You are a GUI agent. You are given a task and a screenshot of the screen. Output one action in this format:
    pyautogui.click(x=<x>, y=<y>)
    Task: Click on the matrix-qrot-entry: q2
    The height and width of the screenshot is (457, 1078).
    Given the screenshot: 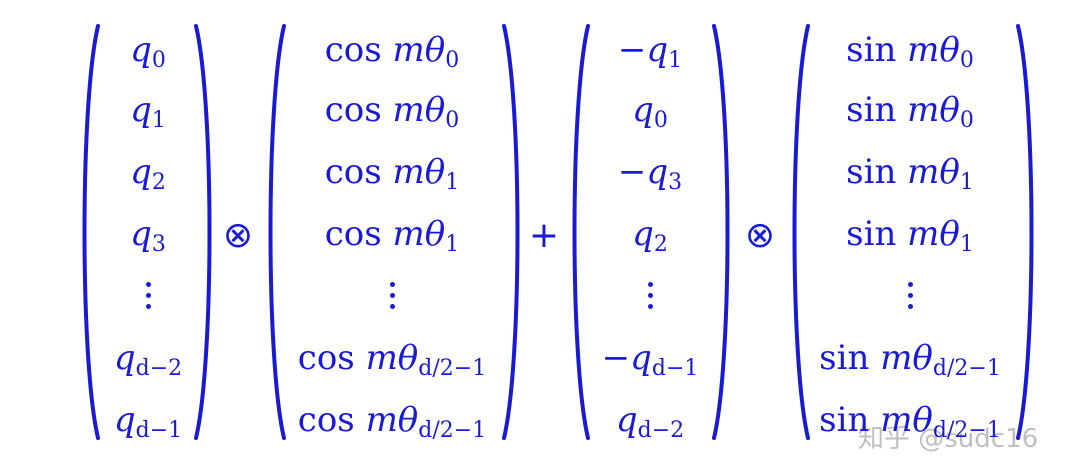 What is the action you would take?
    pyautogui.click(x=650, y=235)
    